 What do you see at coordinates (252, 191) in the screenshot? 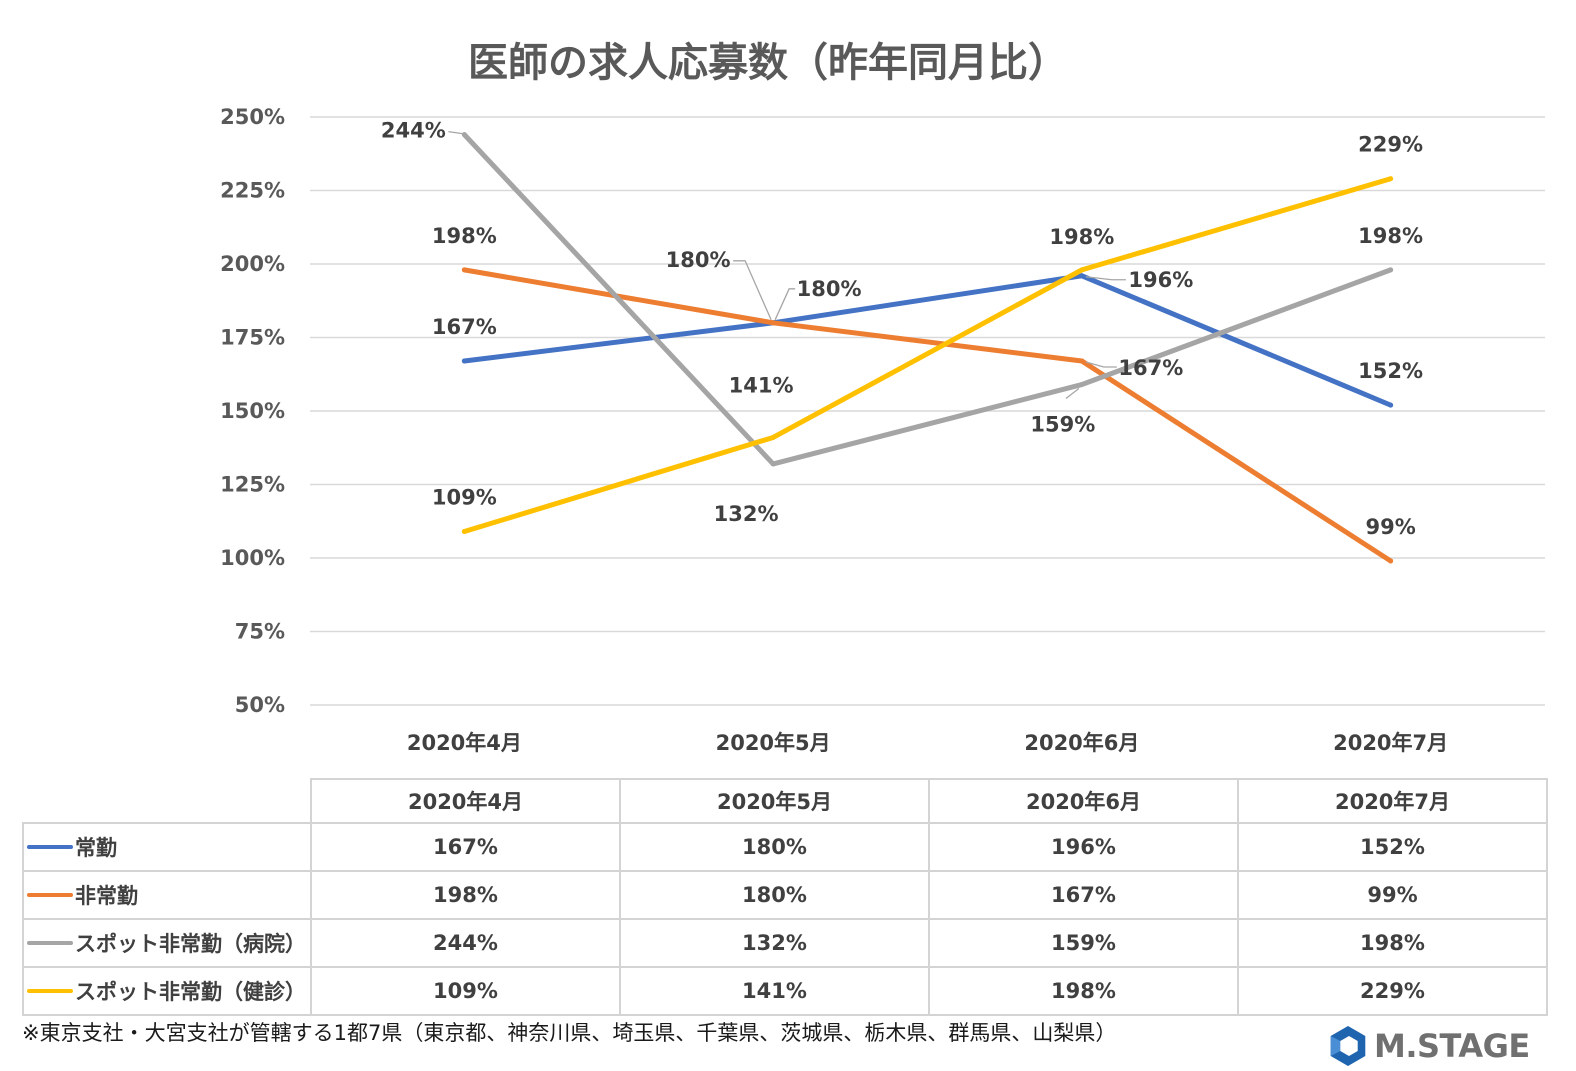
I see `y-tick-label-225: 225%` at bounding box center [252, 191].